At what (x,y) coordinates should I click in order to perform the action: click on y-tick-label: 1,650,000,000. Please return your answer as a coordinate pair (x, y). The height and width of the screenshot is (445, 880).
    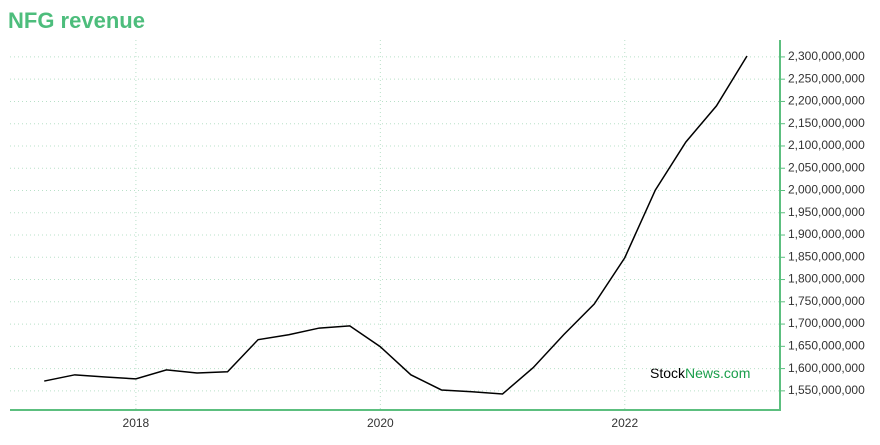
    Looking at the image, I should click on (826, 346).